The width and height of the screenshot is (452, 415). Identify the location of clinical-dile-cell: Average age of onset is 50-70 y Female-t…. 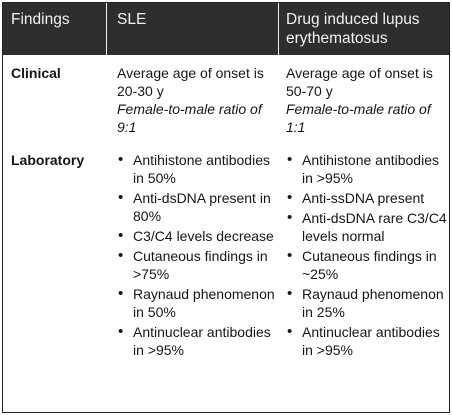
(367, 100).